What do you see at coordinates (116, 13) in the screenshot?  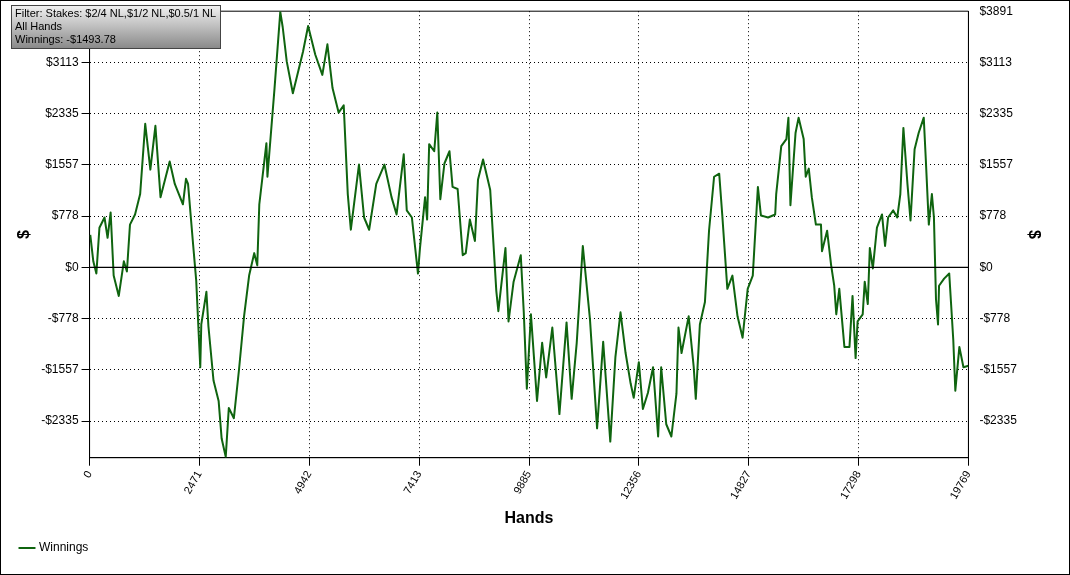 I see `annotation: Filter: Stakes: $2/4 NL,$1/2 NL,$0.5/1 NL` at bounding box center [116, 13].